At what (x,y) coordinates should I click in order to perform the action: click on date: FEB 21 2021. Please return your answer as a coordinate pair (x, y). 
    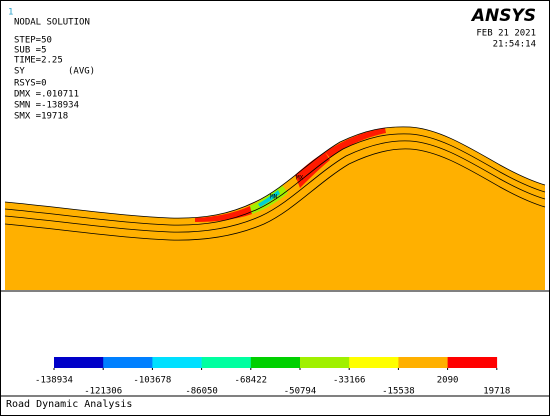
    Looking at the image, I should click on (506, 34).